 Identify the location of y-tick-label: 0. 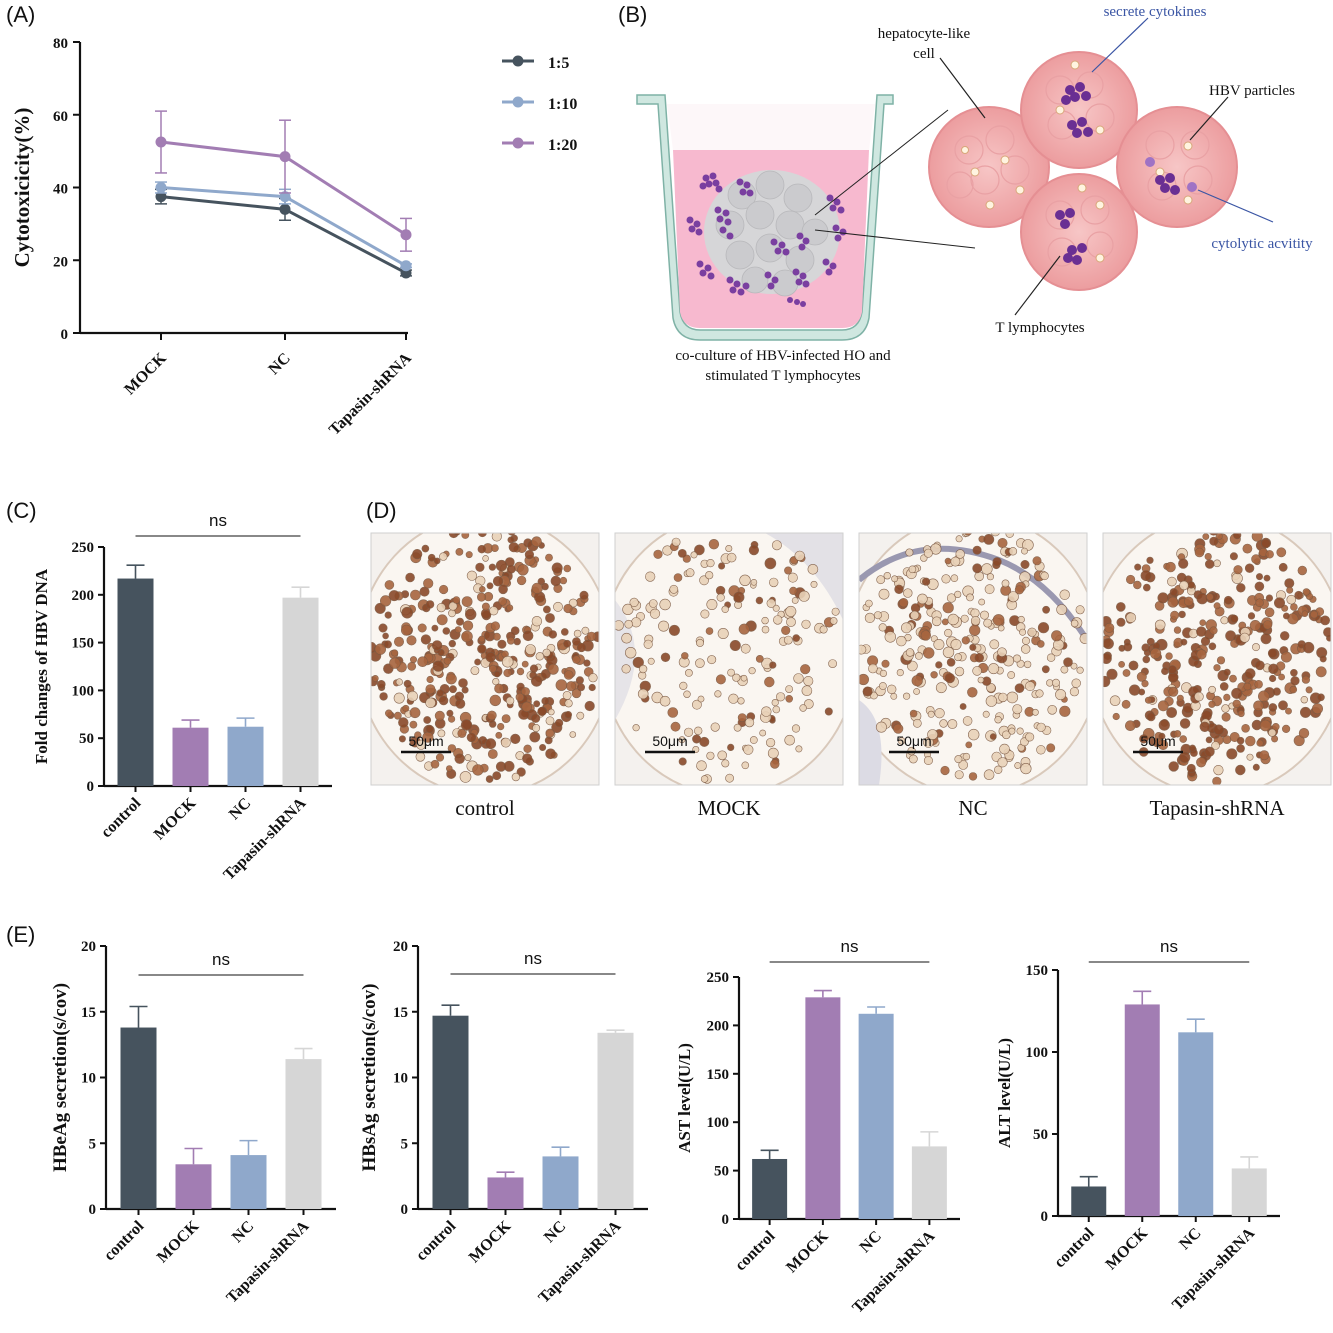
(1045, 1217).